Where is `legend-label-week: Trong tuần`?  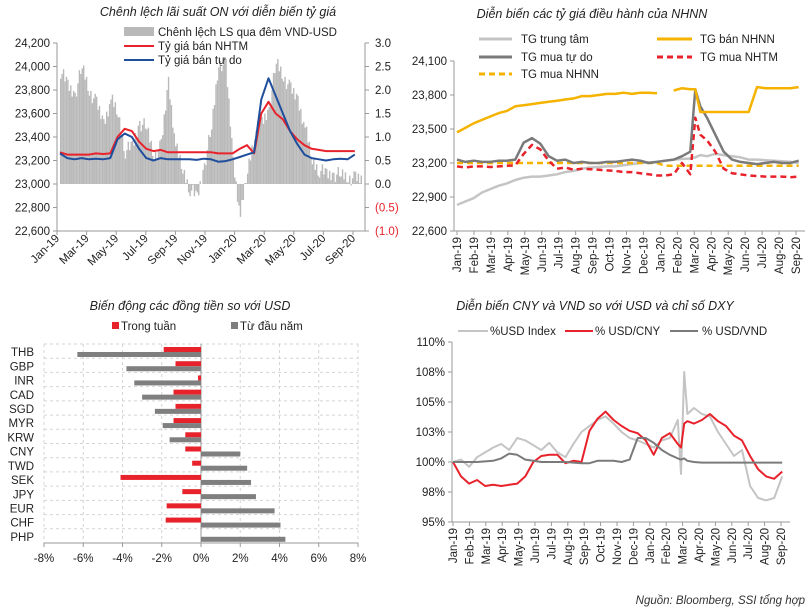
legend-label-week: Trong tuần is located at coordinates (148, 327).